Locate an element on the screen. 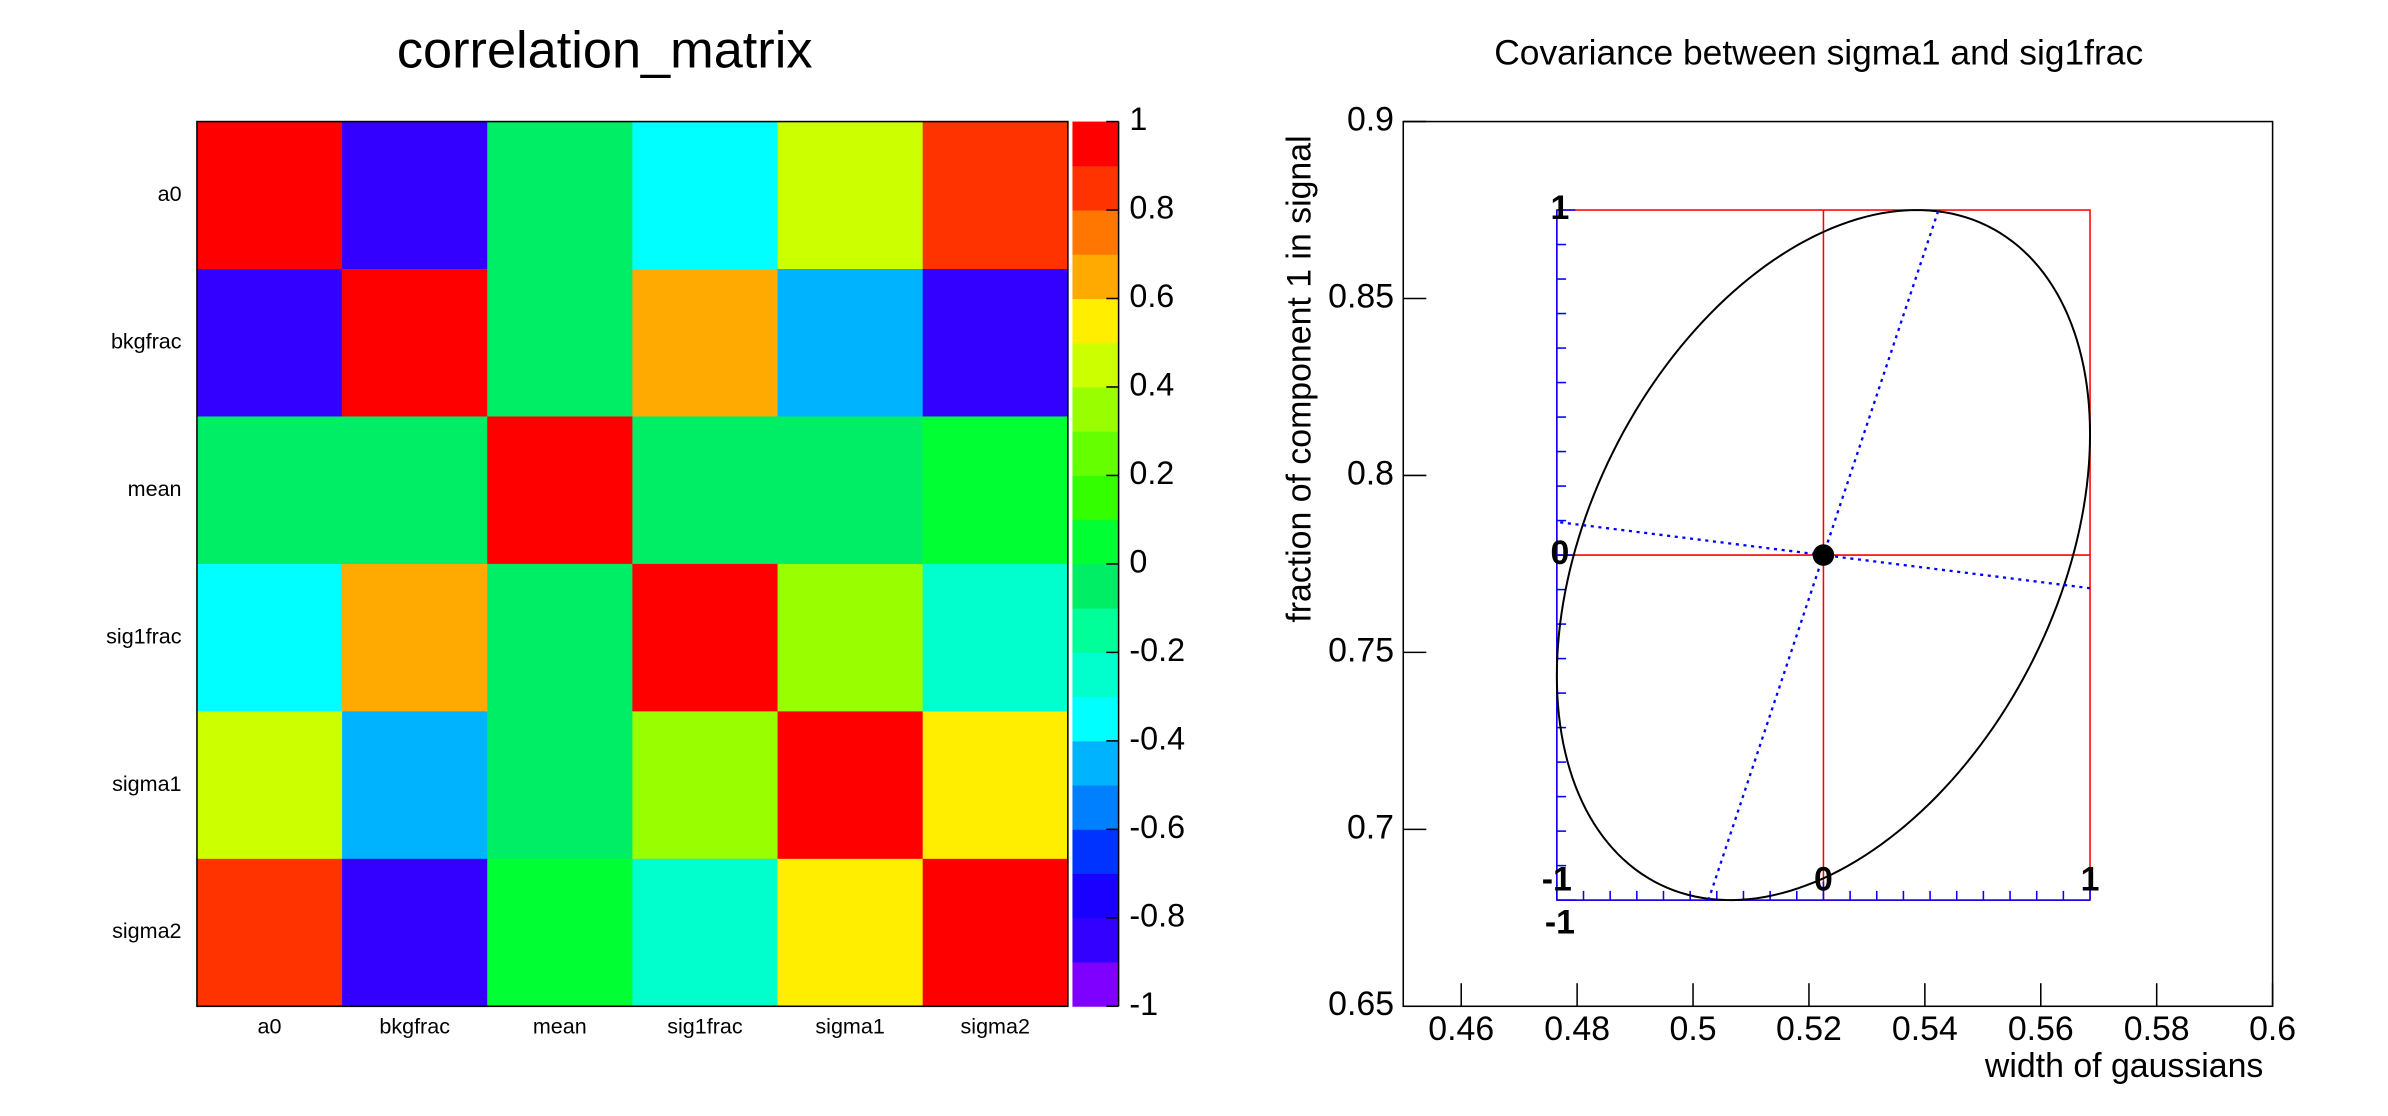 Image resolution: width=2388 pixels, height=1116 pixels. colorbar-tick-label: 0.2 is located at coordinates (1151, 473).